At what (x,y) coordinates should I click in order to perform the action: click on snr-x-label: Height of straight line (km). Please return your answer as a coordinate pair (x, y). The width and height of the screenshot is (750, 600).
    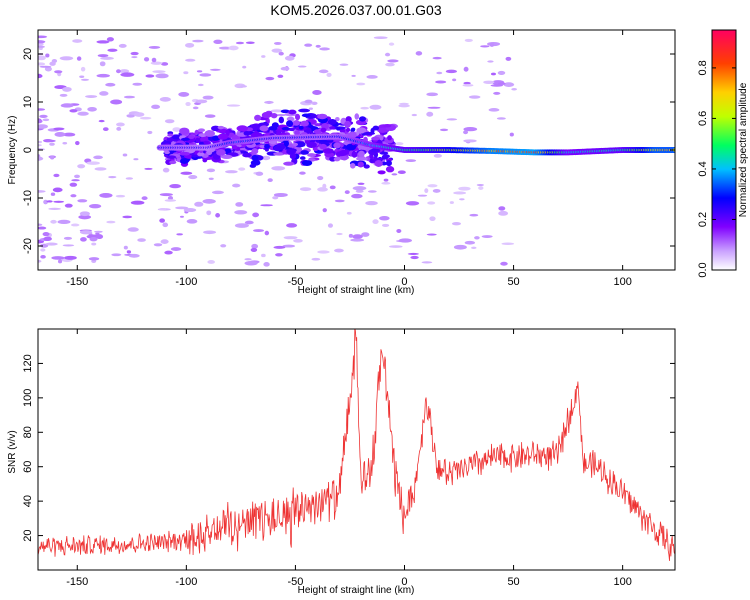
    Looking at the image, I should click on (356, 590).